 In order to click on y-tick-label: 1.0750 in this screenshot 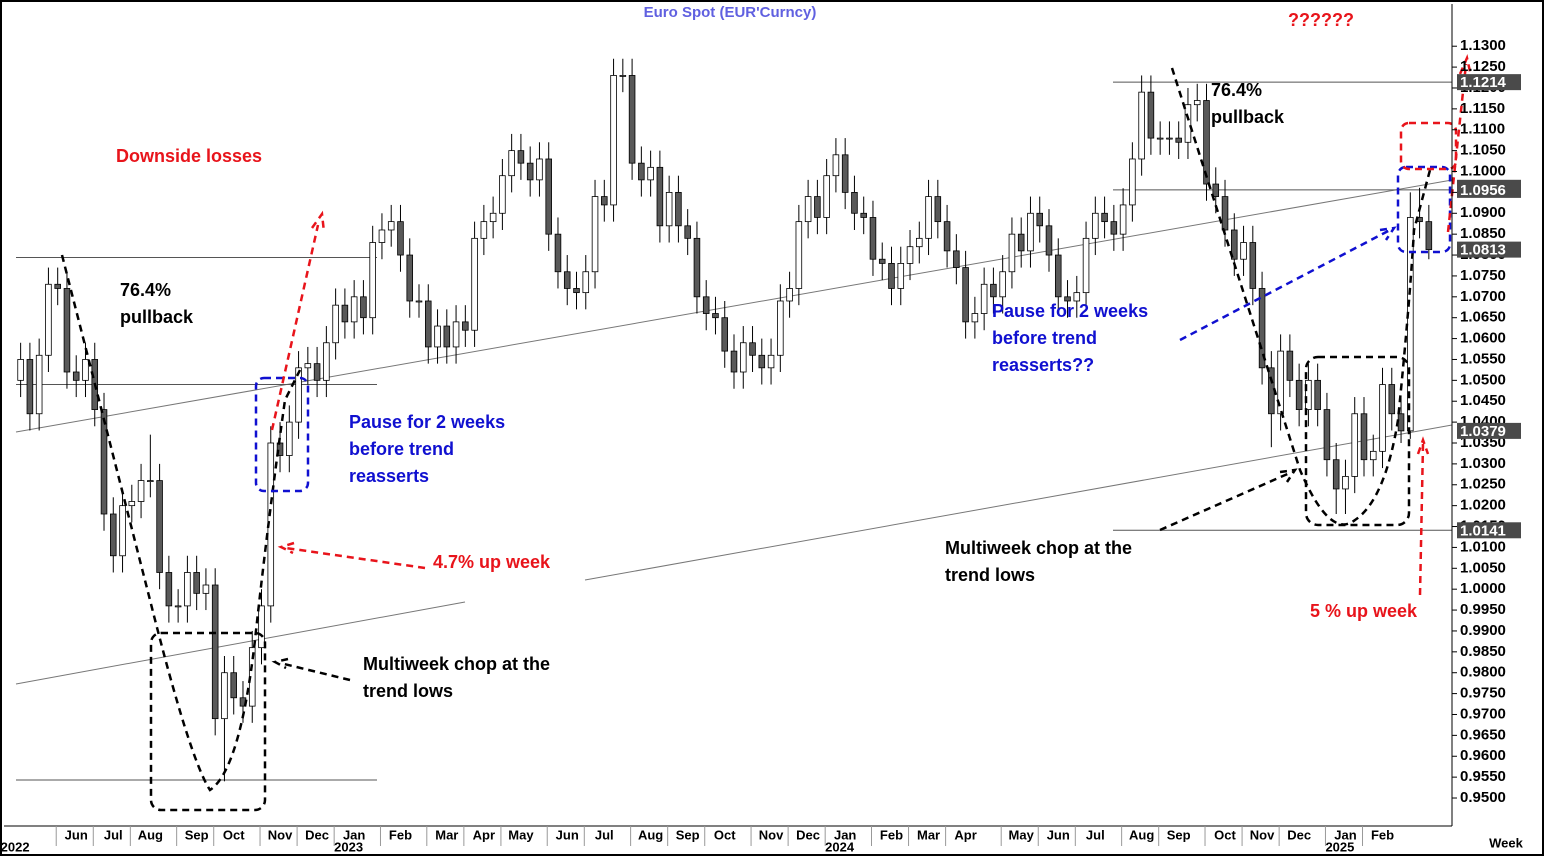, I will do `click(1483, 275)`.